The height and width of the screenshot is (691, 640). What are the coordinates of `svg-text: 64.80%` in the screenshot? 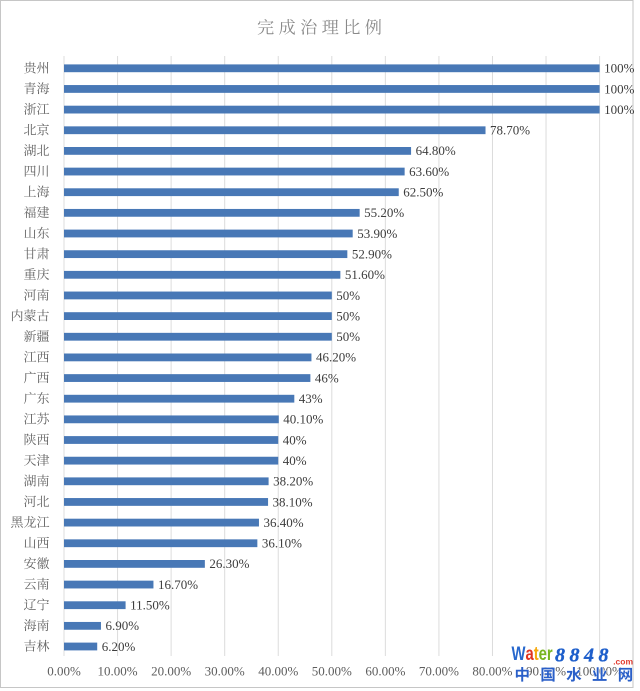 It's located at (436, 150).